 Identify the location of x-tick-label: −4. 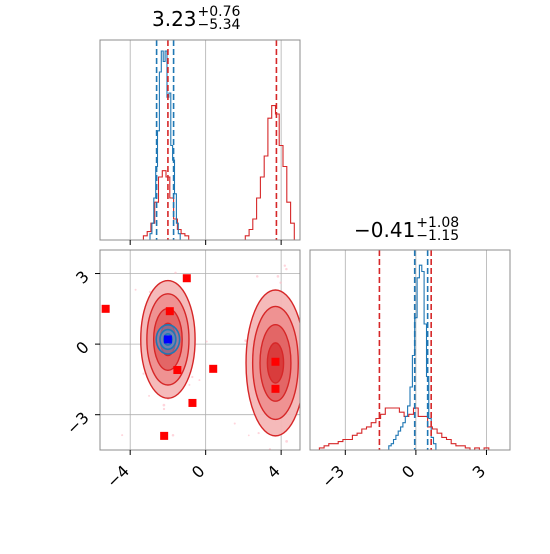
(118, 476).